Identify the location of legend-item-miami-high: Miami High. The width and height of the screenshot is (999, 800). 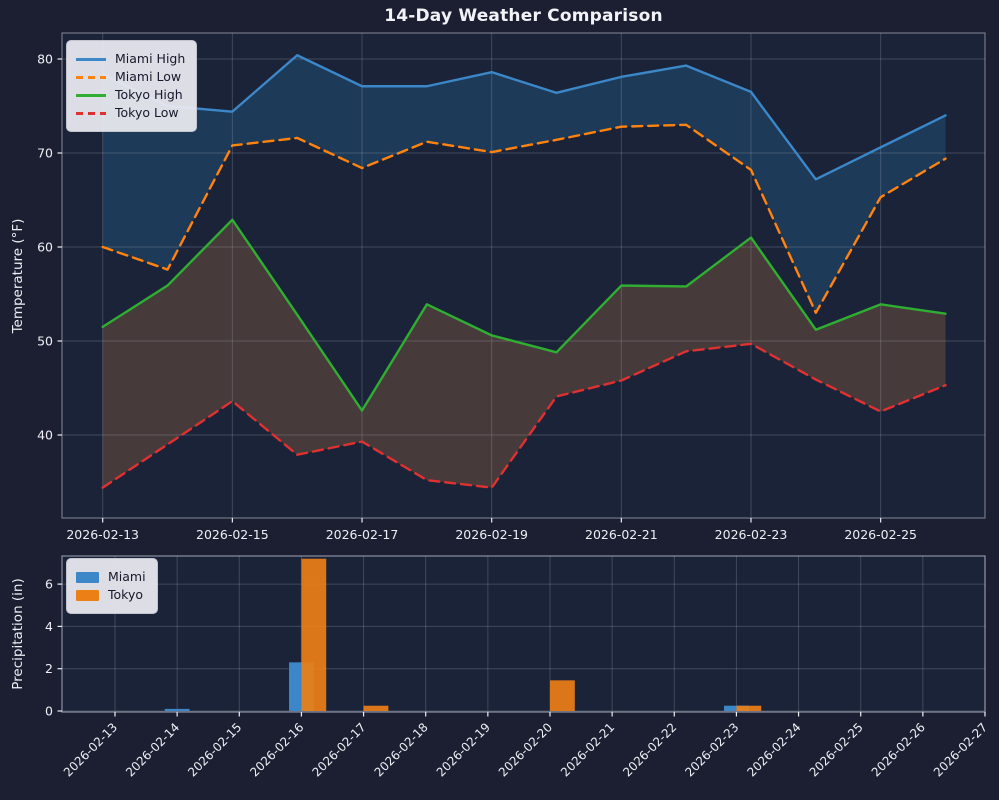
(130, 59).